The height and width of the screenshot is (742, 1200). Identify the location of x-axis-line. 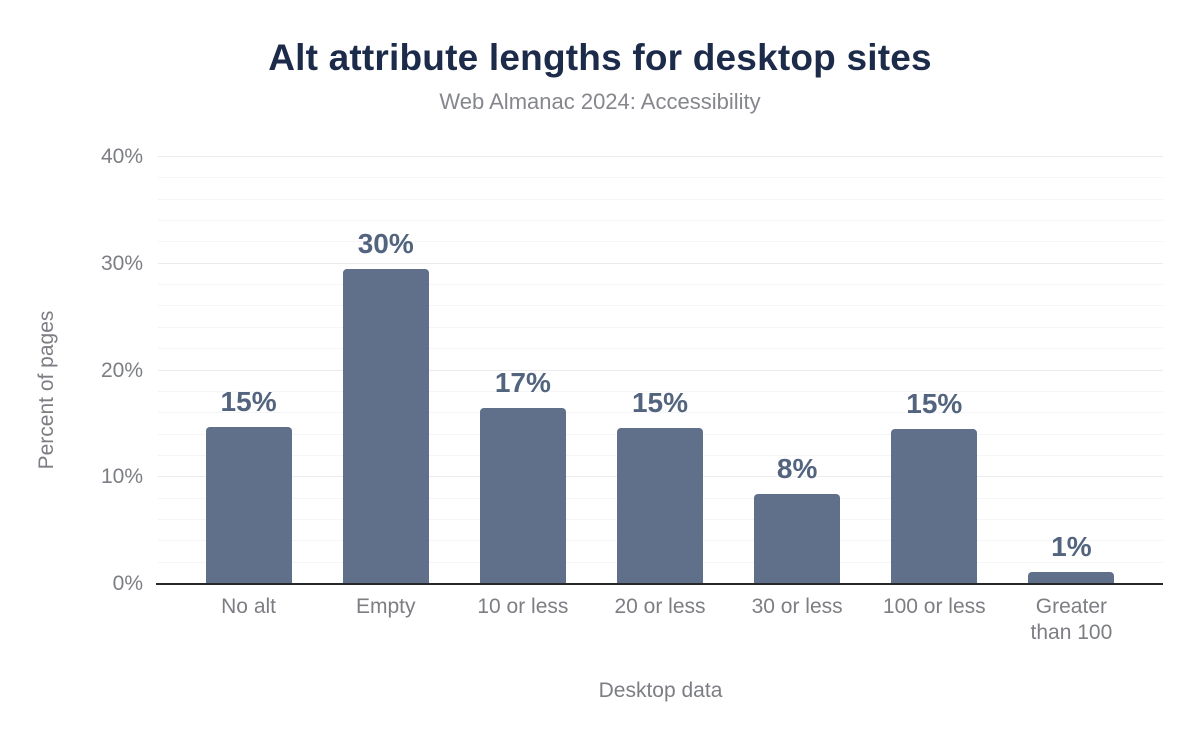
(659, 584).